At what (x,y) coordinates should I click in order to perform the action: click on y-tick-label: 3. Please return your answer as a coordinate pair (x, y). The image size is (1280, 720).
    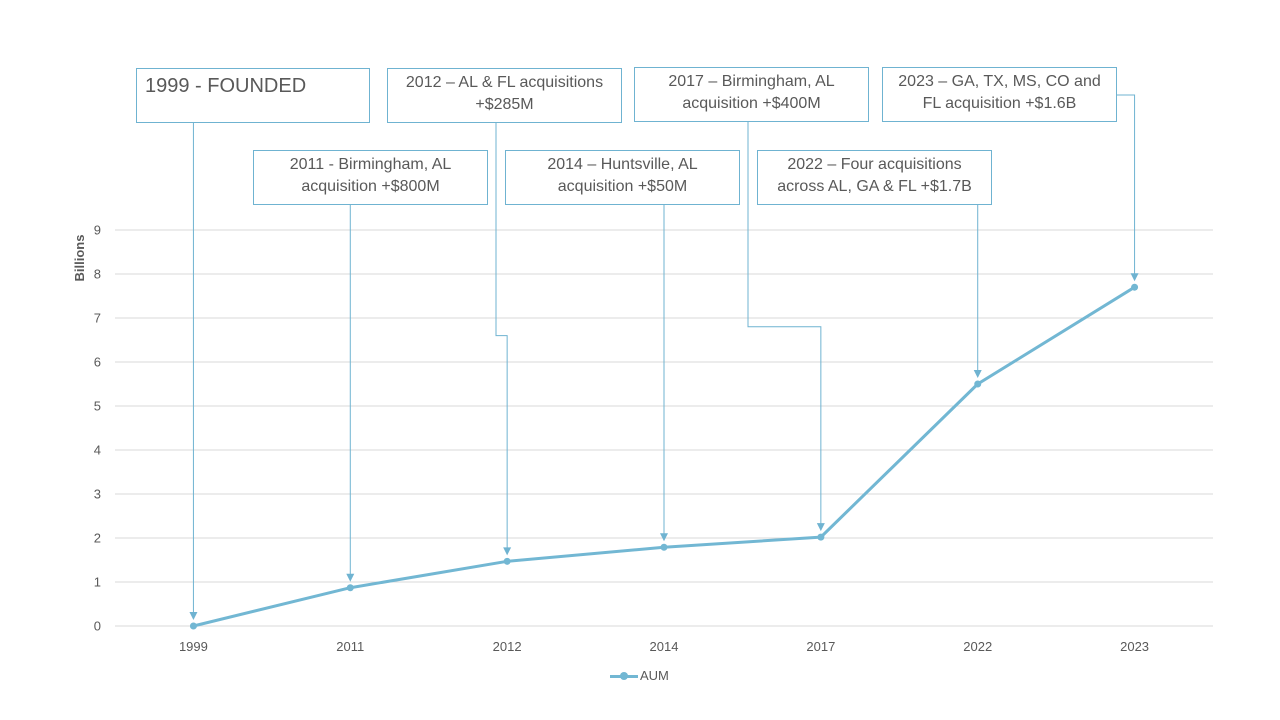
    Looking at the image, I should click on (97, 494).